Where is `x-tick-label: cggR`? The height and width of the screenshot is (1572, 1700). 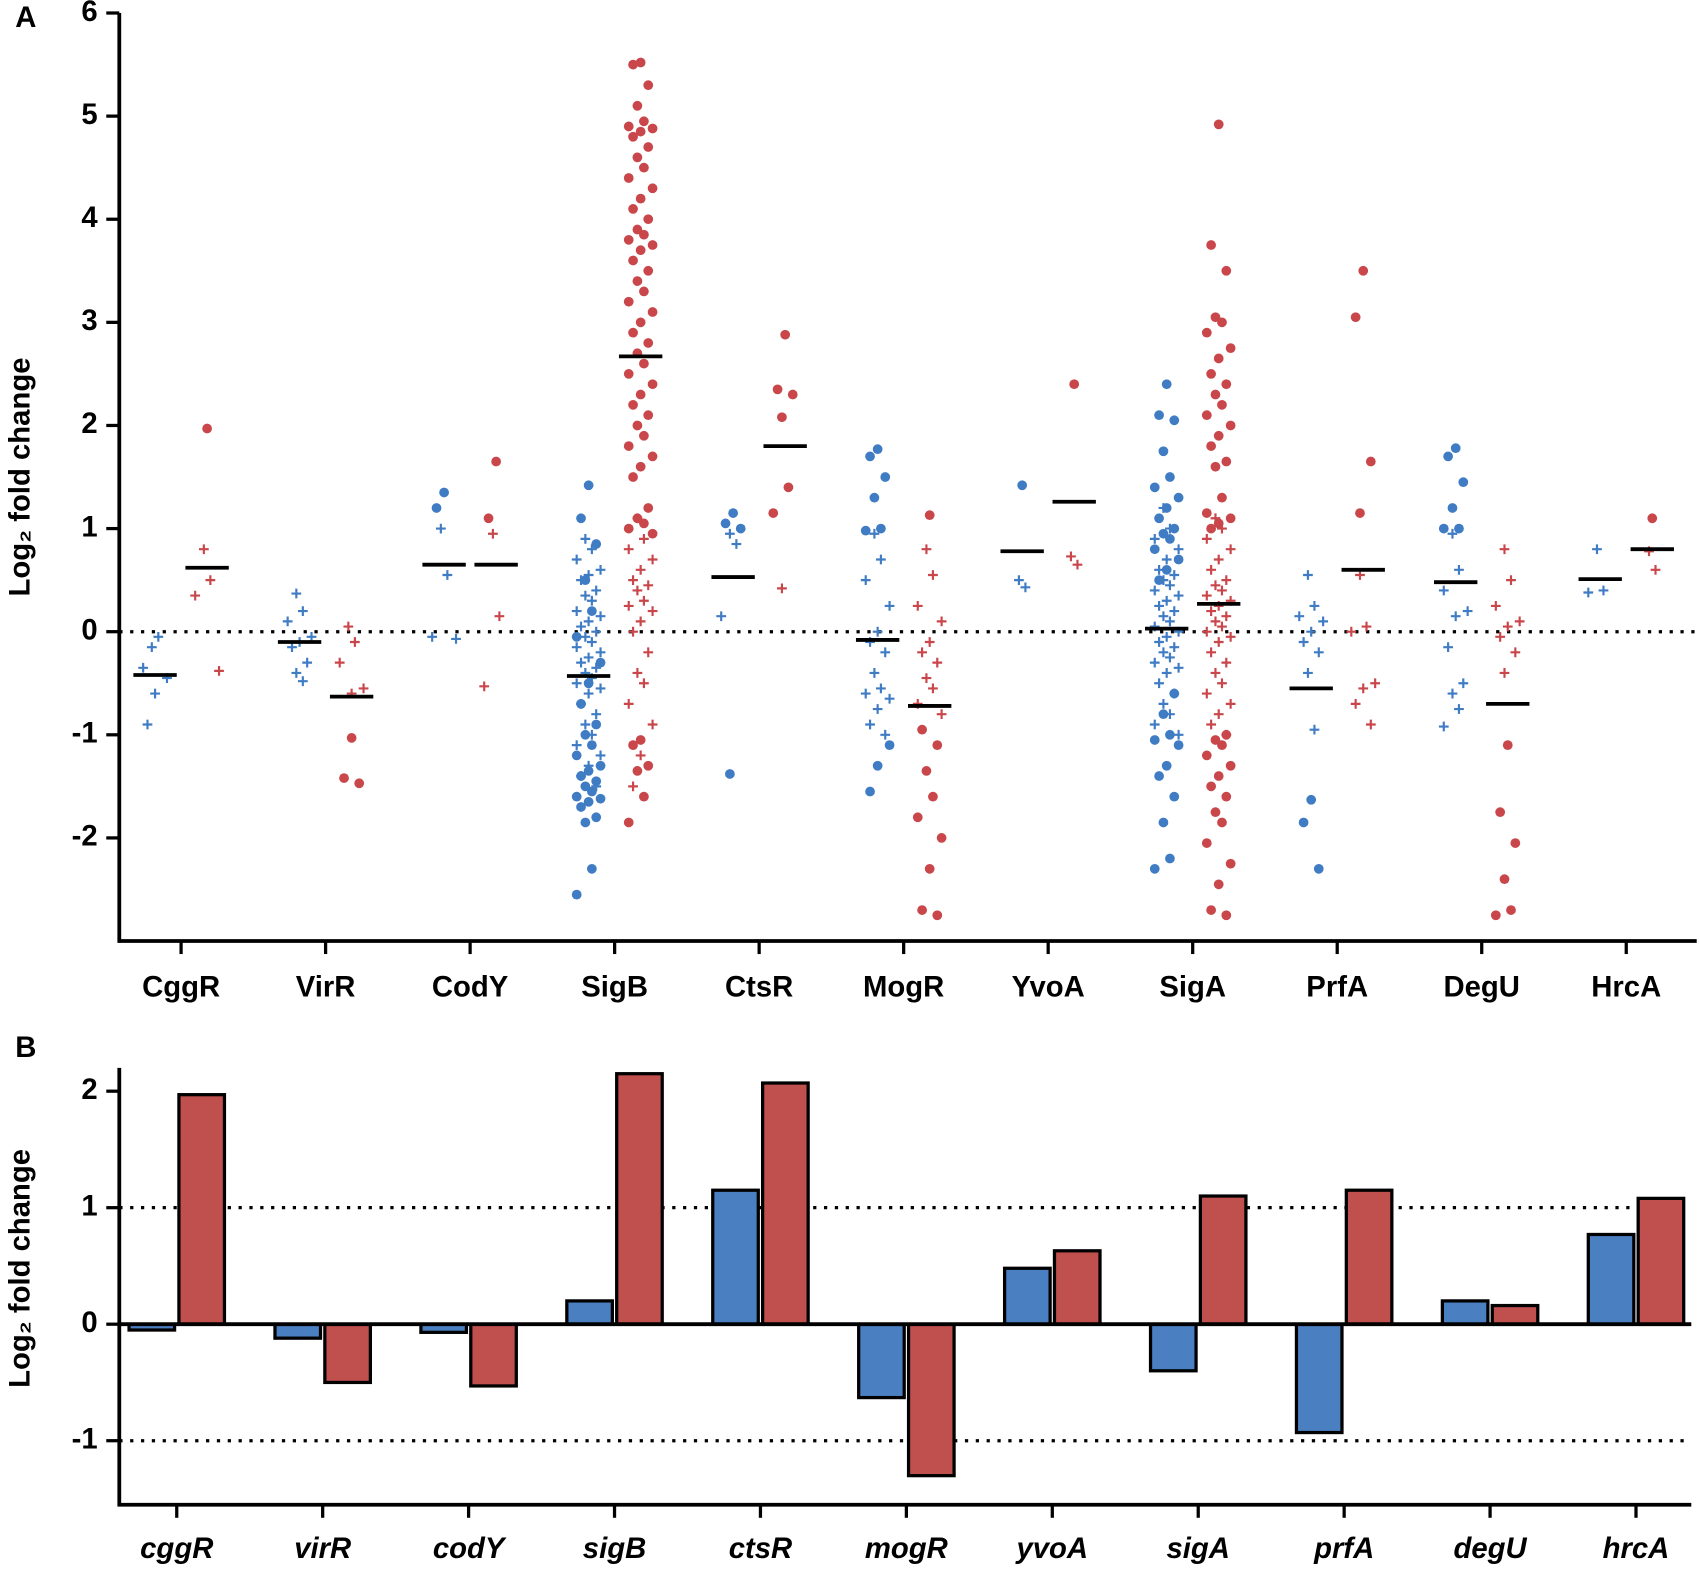
x-tick-label: cggR is located at coordinates (176, 1549).